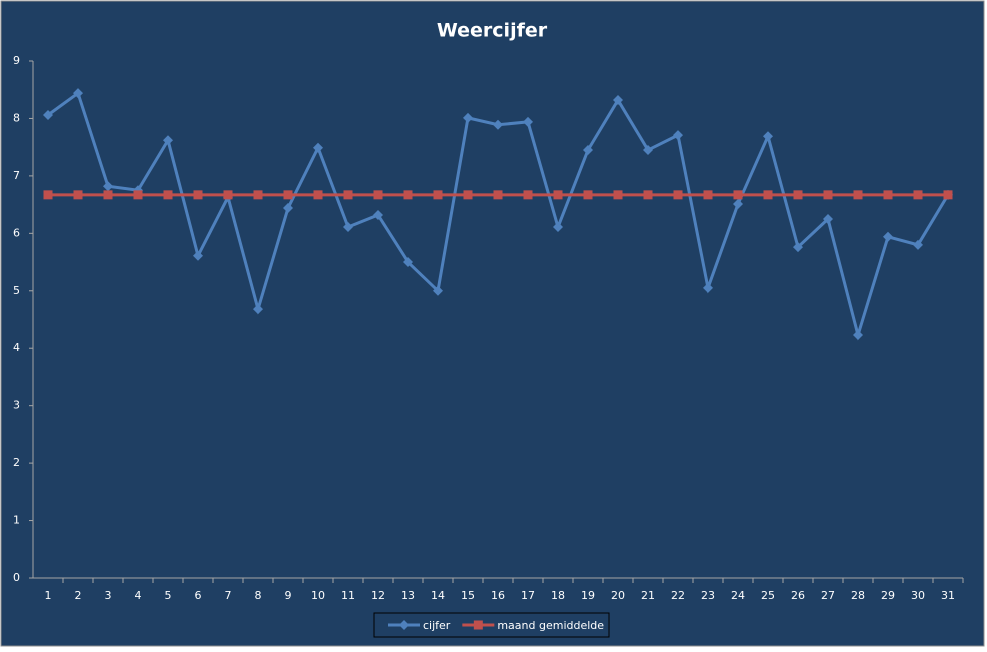  I want to click on y-tick-label: 4, so click(16, 347).